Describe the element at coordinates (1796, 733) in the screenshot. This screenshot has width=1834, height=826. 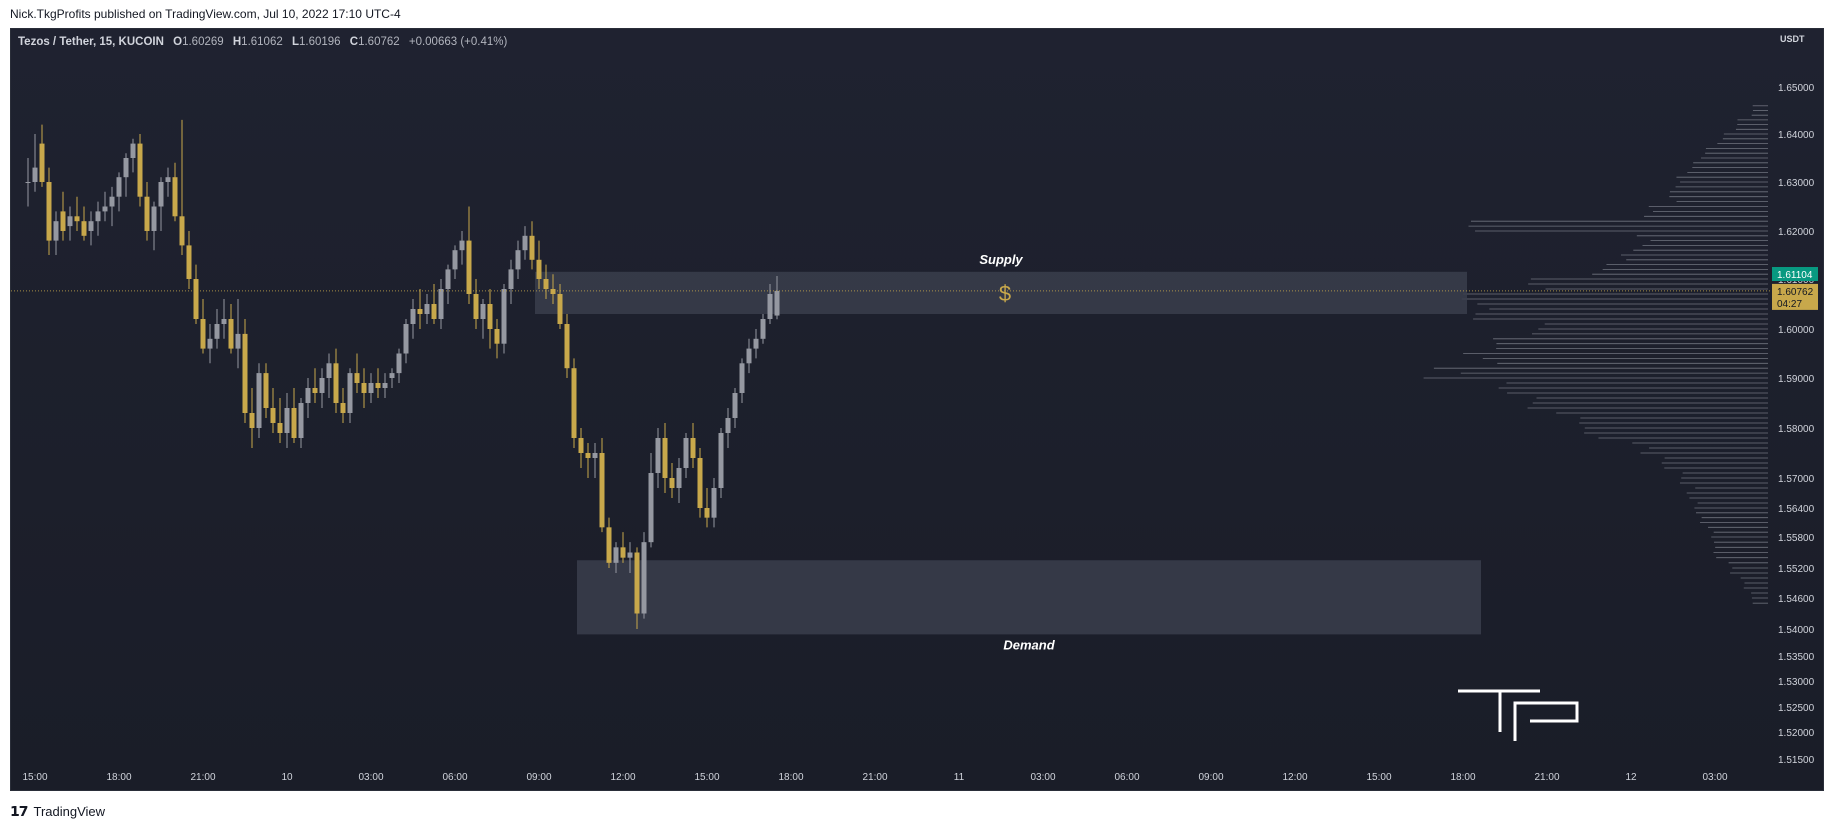
I see `y-tick-label: 1.52000` at that location.